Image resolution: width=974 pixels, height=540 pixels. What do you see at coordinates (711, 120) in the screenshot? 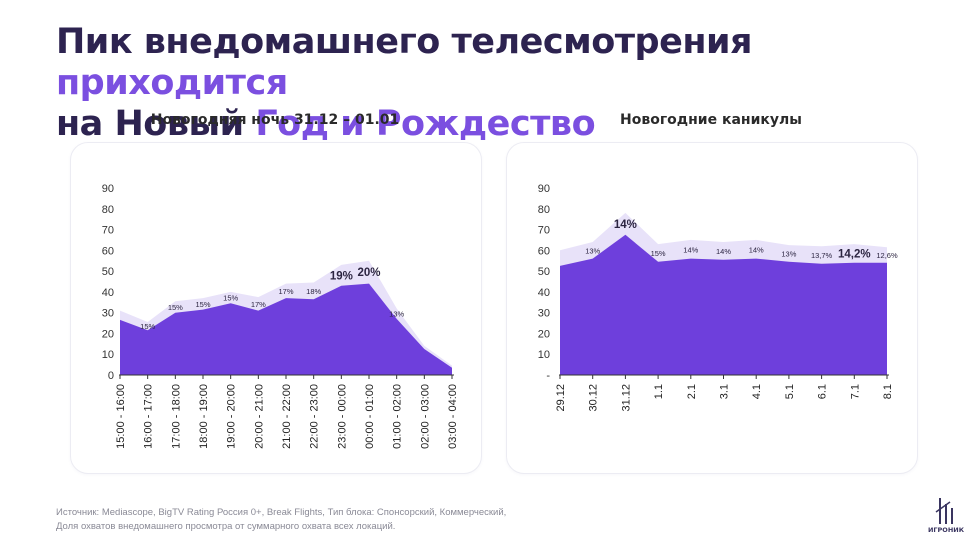
I see `chart2-title: Новогодние каникулы` at bounding box center [711, 120].